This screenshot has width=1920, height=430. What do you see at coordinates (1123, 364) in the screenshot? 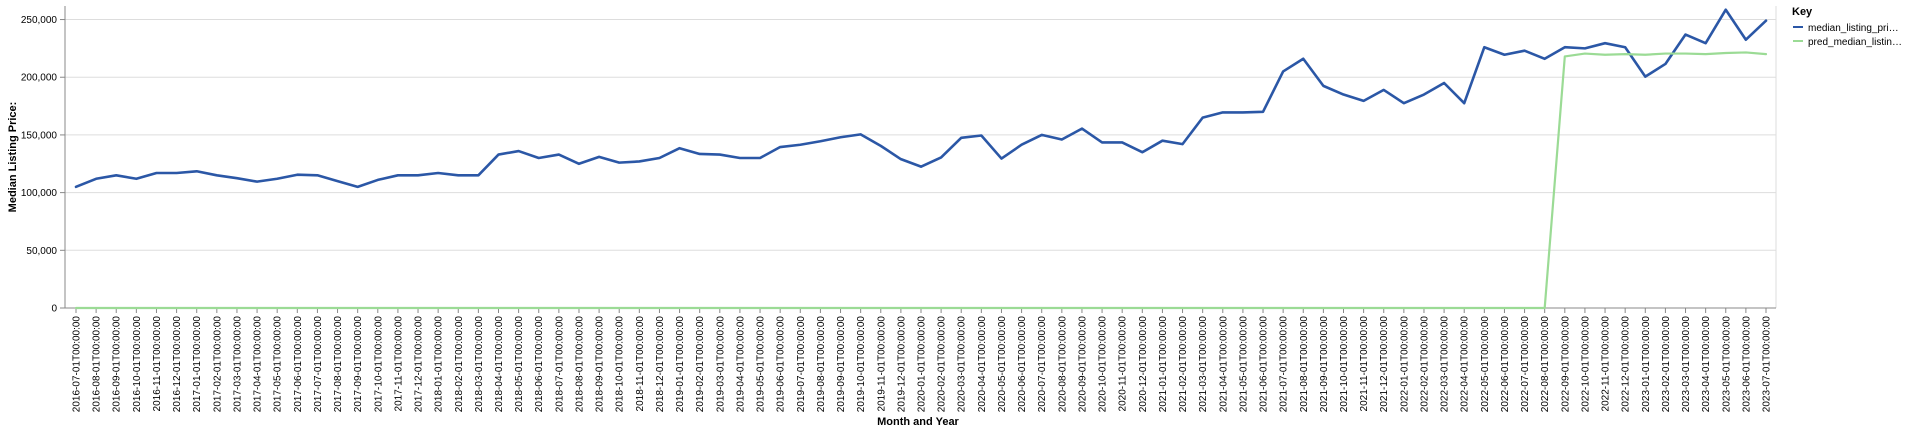
I see `x-tick-label: 2020-11-01T00:00:00` at bounding box center [1123, 364].